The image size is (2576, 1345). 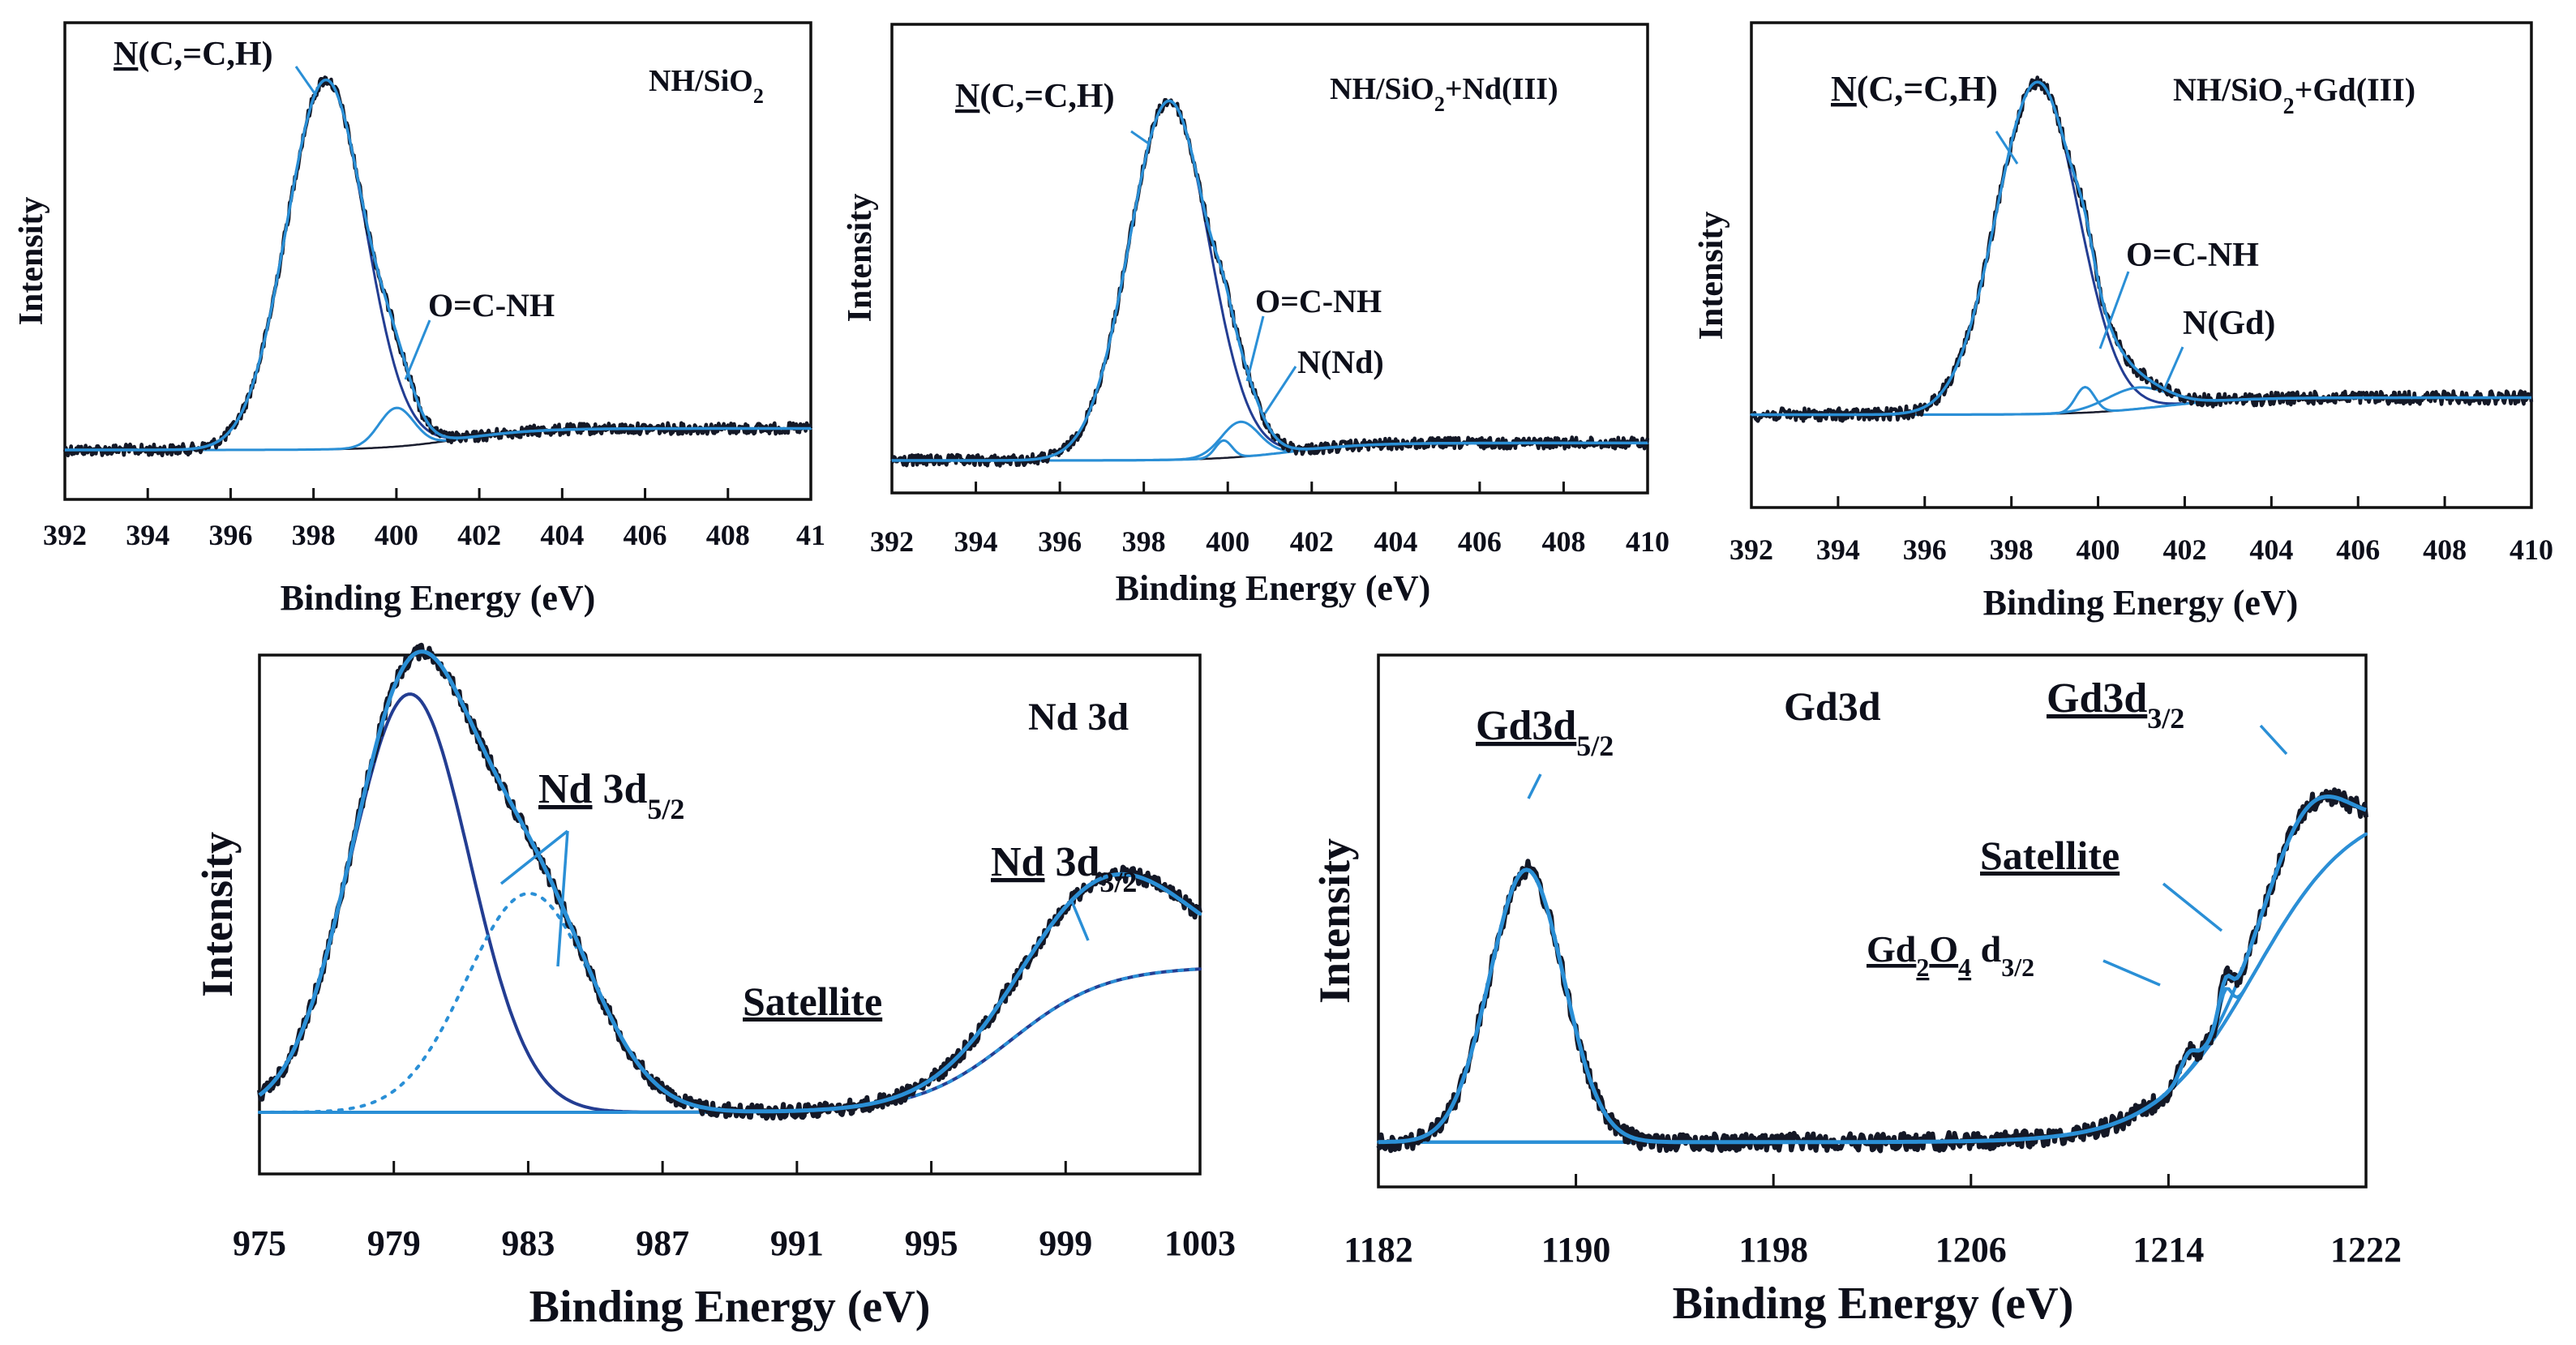 I want to click on annotation-nd-3d52: Nd 3d5/2, so click(x=611, y=795).